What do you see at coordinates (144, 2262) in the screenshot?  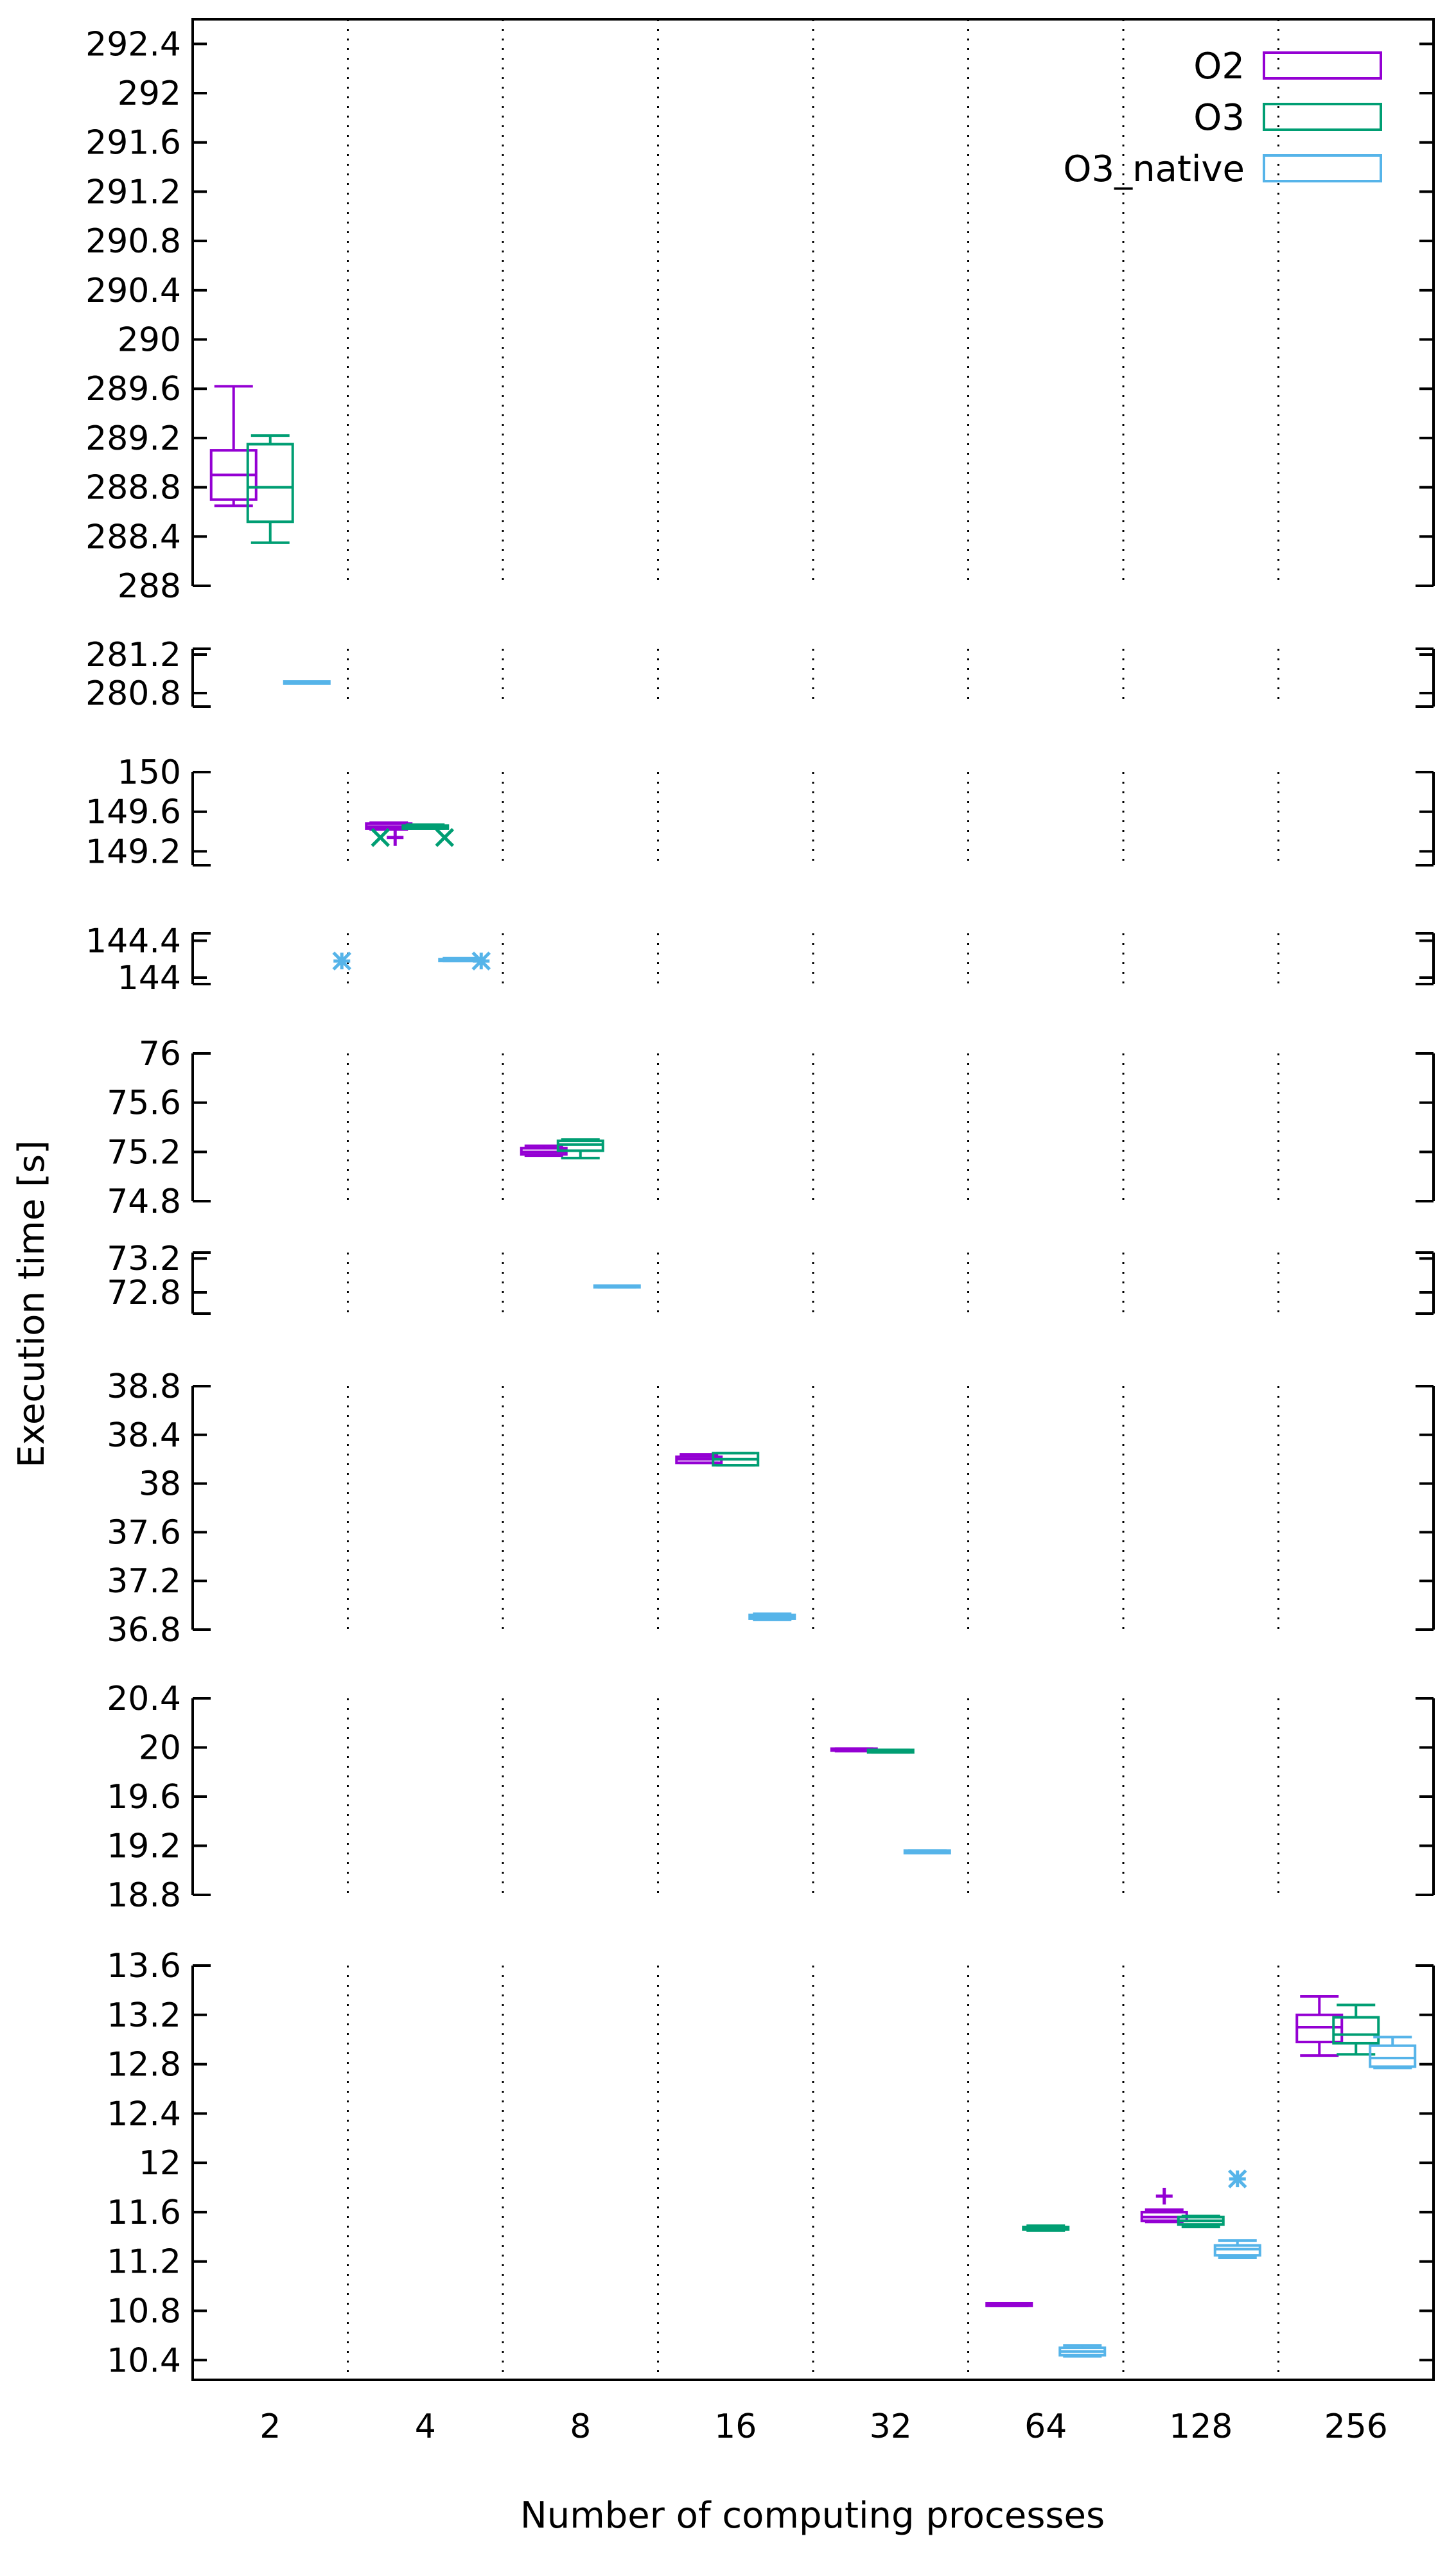 I see `y-tick-label: 11.2` at bounding box center [144, 2262].